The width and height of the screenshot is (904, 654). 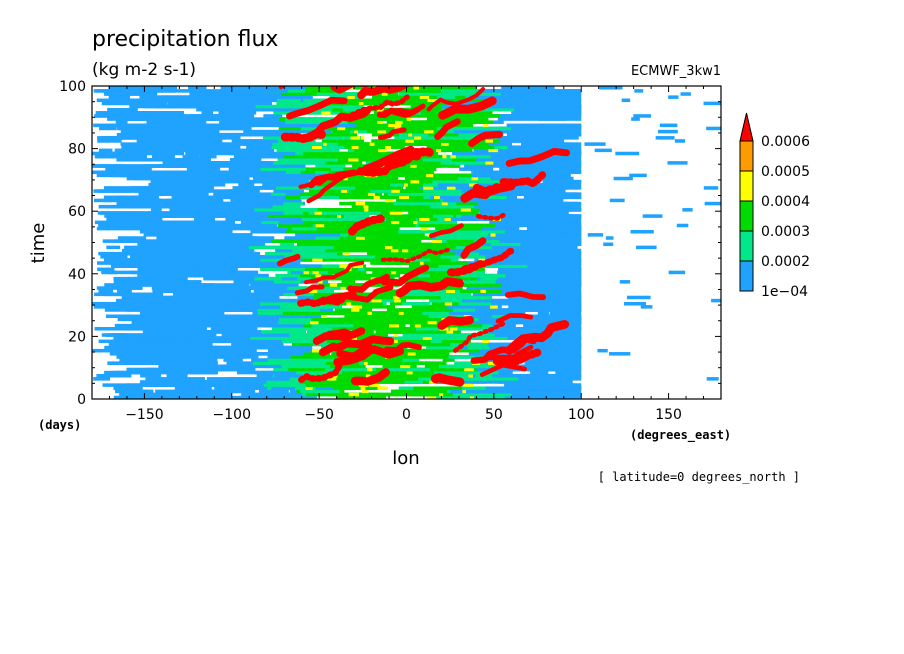 What do you see at coordinates (785, 142) in the screenshot?
I see `colorbar-label: 0.0006` at bounding box center [785, 142].